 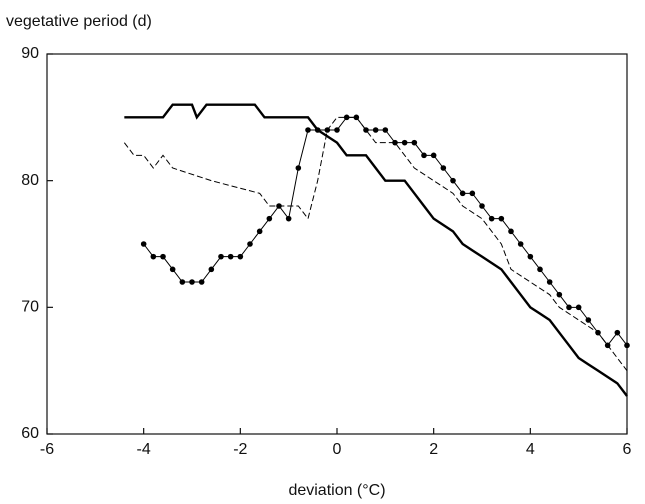 I want to click on y-tick-label: 80, so click(x=30, y=180).